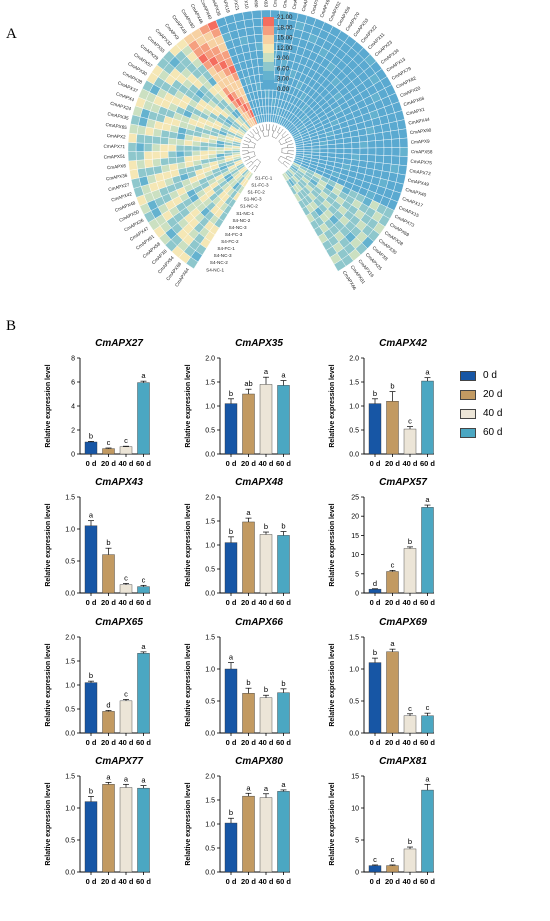 The image size is (550, 921). Describe the element at coordinates (375, 583) in the screenshot. I see `significance-letter: d` at that location.